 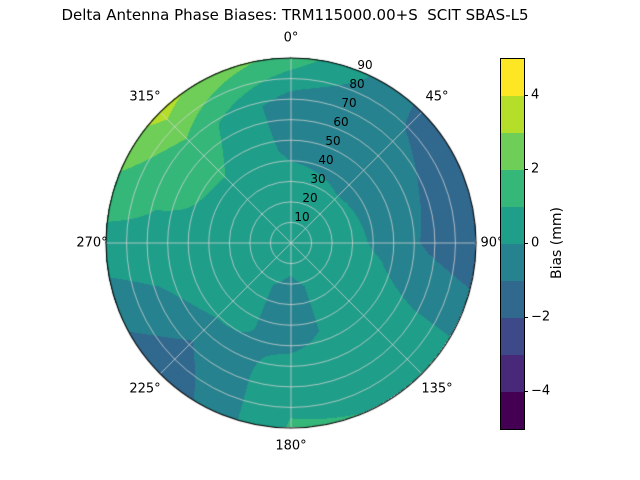 I want to click on colorbar-tick-label-neg2: −2, so click(x=541, y=317).